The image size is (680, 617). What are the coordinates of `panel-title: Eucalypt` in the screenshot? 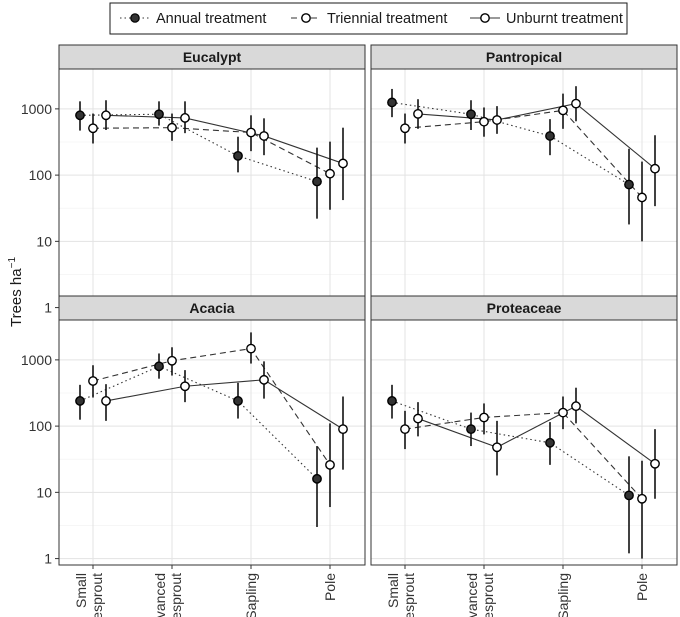 It's located at (212, 57).